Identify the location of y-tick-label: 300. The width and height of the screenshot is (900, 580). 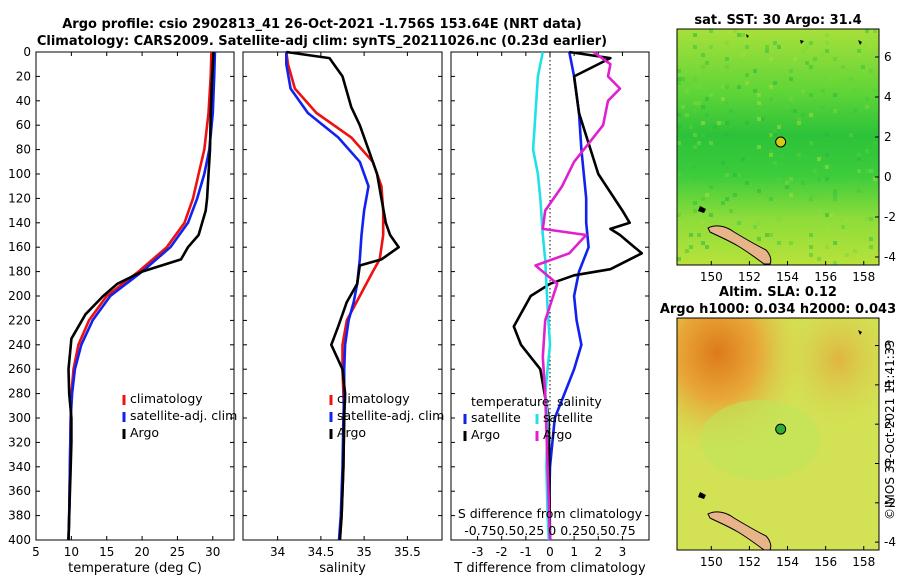
(19, 418).